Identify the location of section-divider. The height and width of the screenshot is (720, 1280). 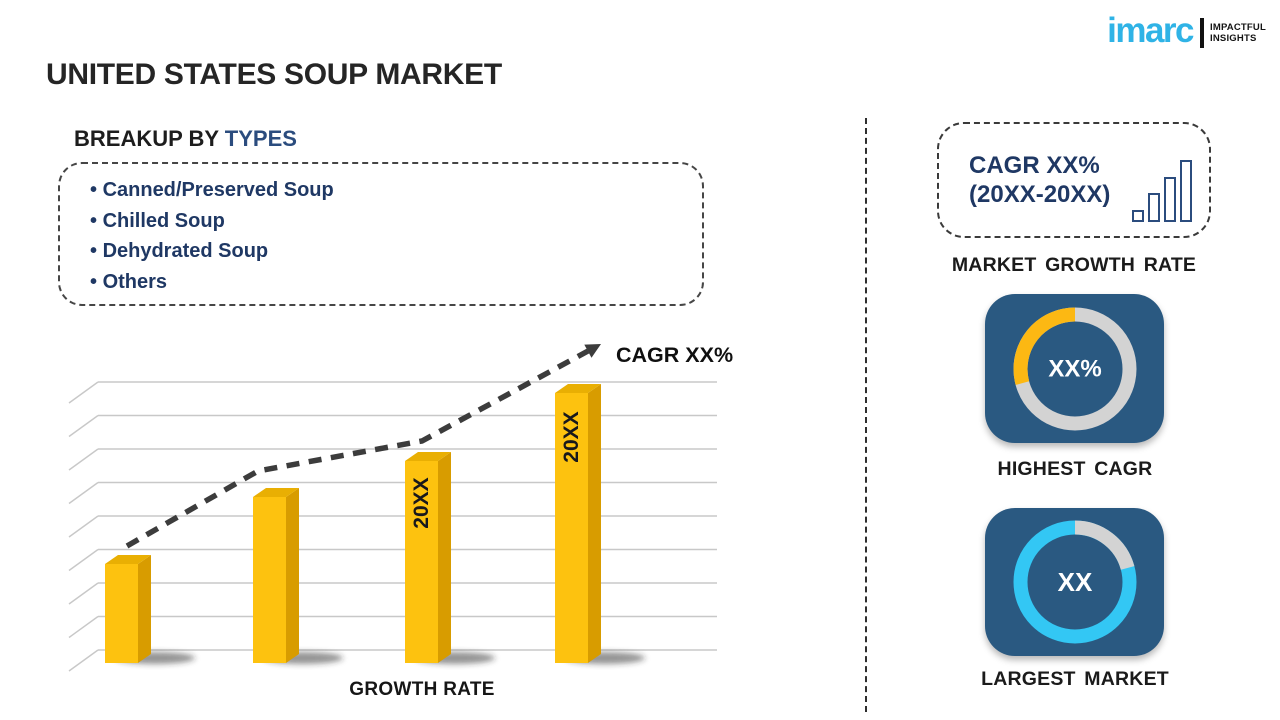
(866, 415).